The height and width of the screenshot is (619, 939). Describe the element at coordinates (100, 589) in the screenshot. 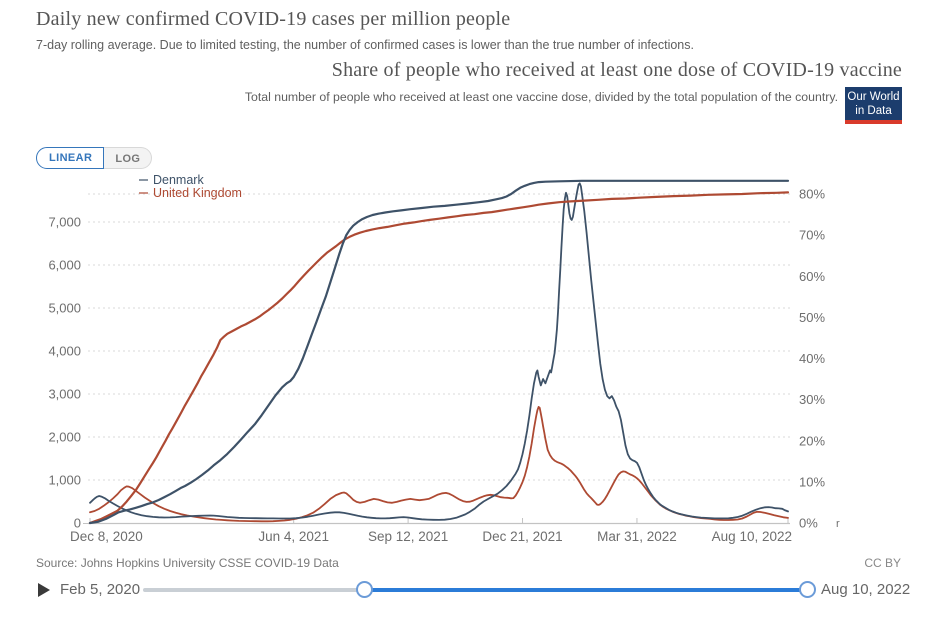

I see `timeline-start-date: Feb 5, 2020` at that location.